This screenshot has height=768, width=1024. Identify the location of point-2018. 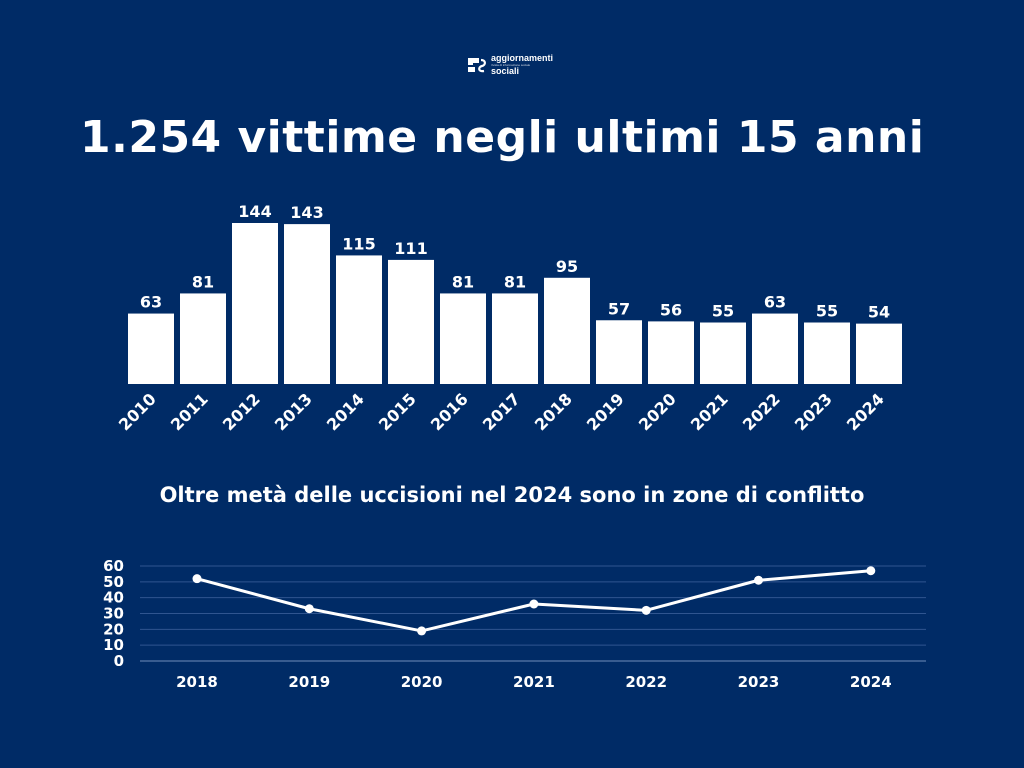
(197, 579).